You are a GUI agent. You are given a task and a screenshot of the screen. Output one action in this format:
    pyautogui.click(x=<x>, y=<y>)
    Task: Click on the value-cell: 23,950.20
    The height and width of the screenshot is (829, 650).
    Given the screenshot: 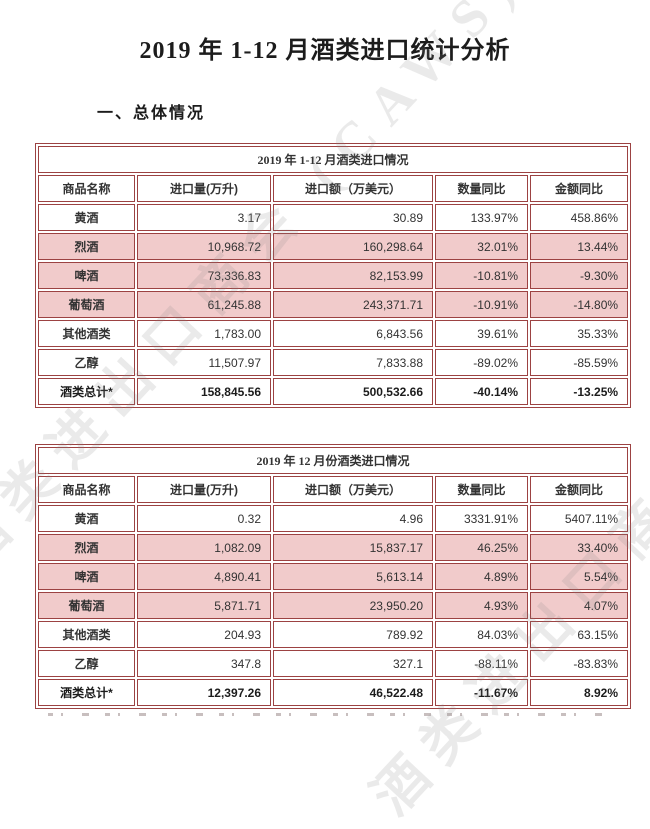 What is the action you would take?
    pyautogui.click(x=353, y=605)
    